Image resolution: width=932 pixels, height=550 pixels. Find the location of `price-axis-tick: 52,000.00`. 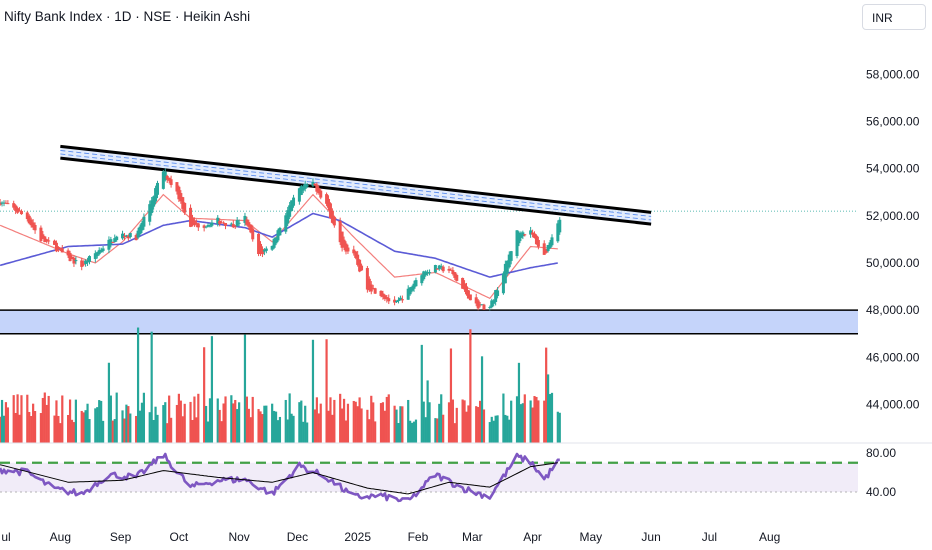

price-axis-tick: 52,000.00 is located at coordinates (893, 216).